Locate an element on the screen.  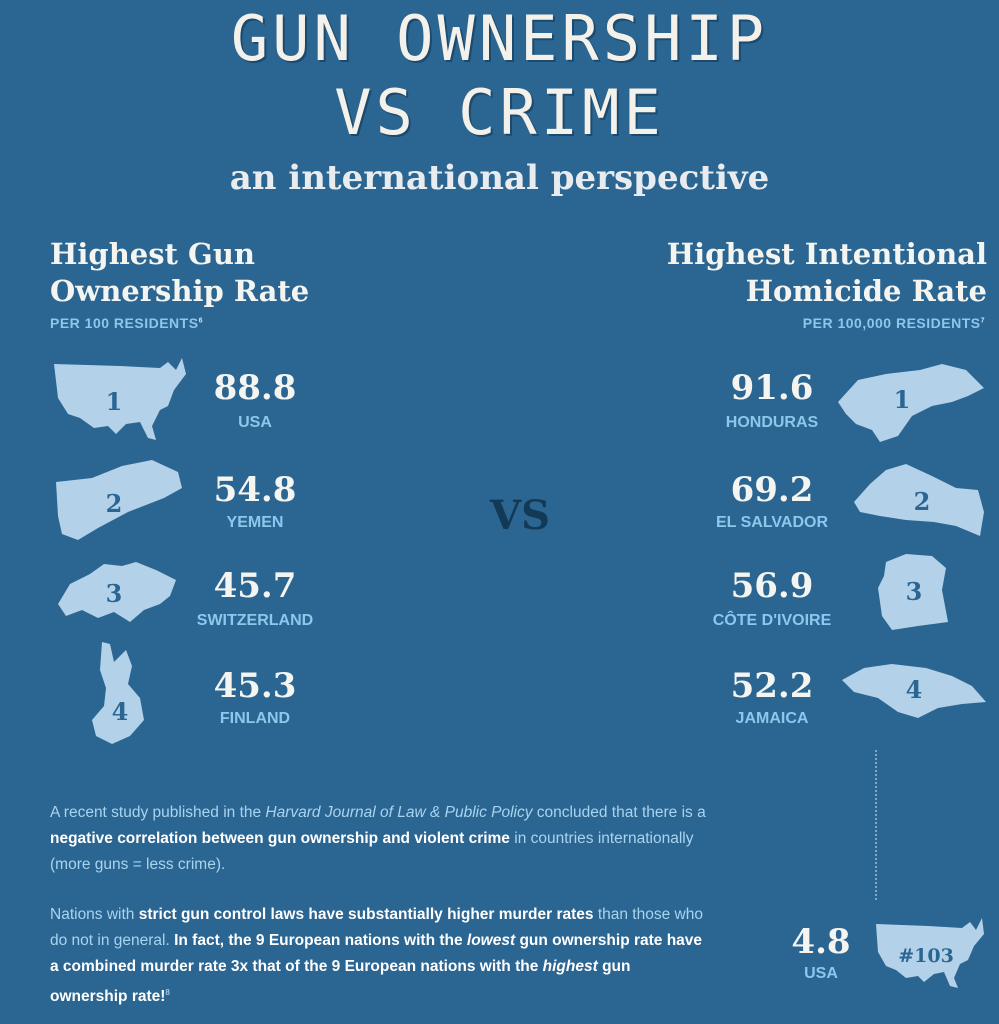
usa-map-icon: 1 is located at coordinates (119, 399).